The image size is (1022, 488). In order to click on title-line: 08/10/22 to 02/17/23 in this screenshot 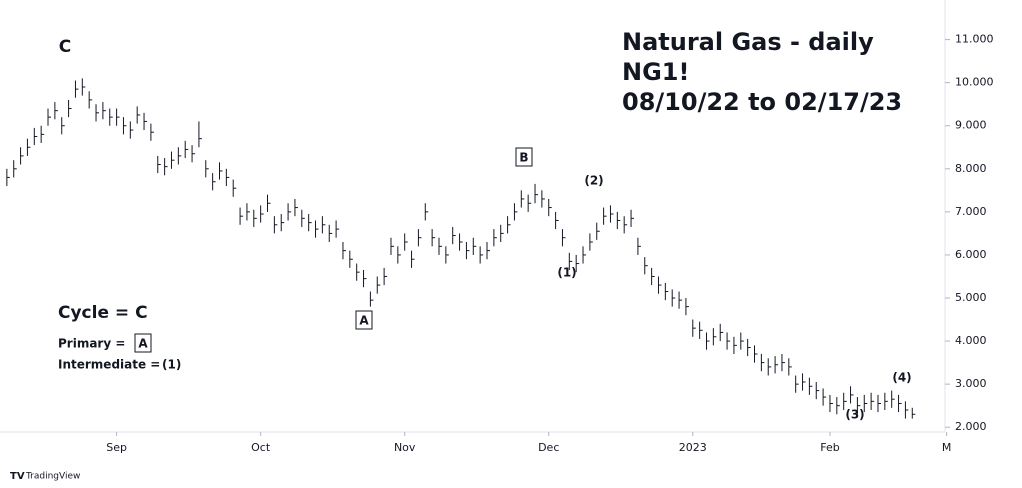, I will do `click(762, 102)`.